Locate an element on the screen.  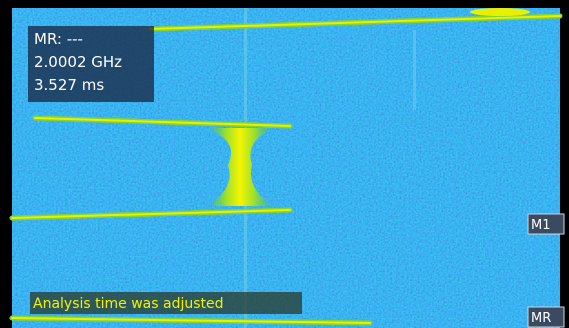
status-message: Analysis time was adjusted is located at coordinates (128, 304).